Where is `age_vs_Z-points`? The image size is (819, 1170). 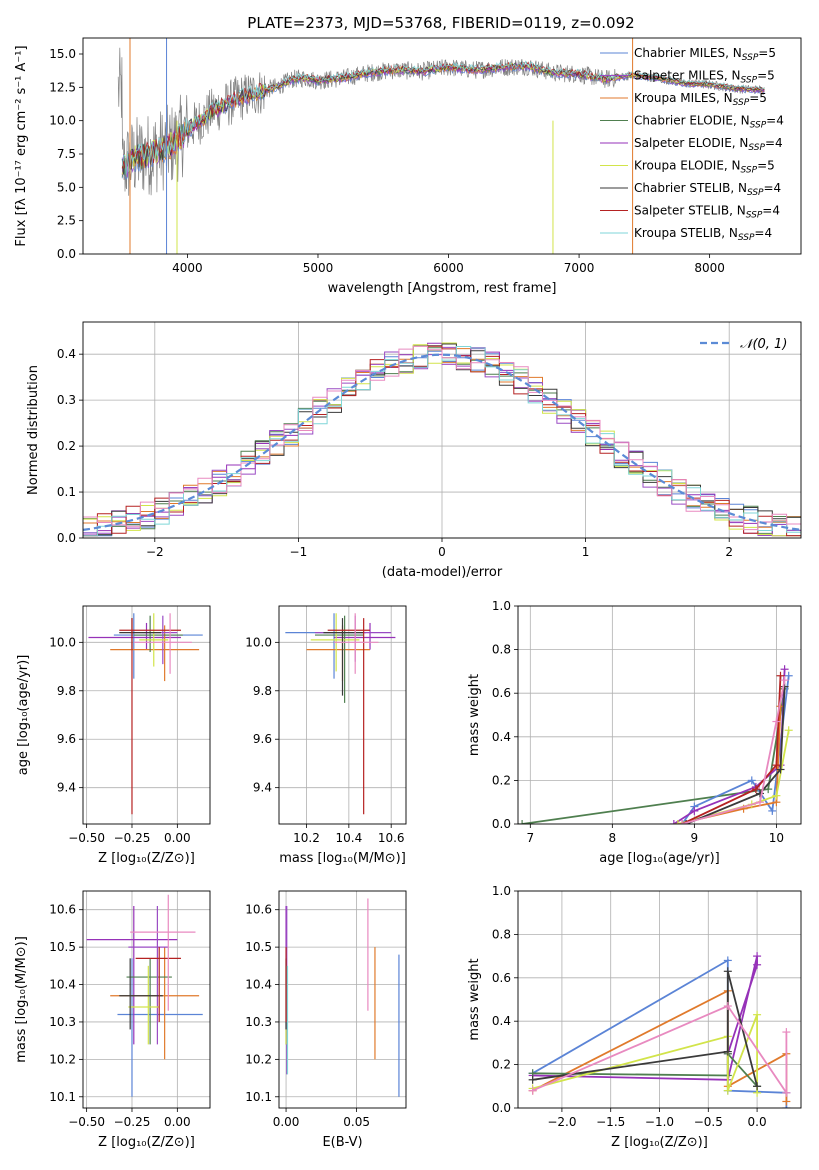 age_vs_Z-points is located at coordinates (145, 714).